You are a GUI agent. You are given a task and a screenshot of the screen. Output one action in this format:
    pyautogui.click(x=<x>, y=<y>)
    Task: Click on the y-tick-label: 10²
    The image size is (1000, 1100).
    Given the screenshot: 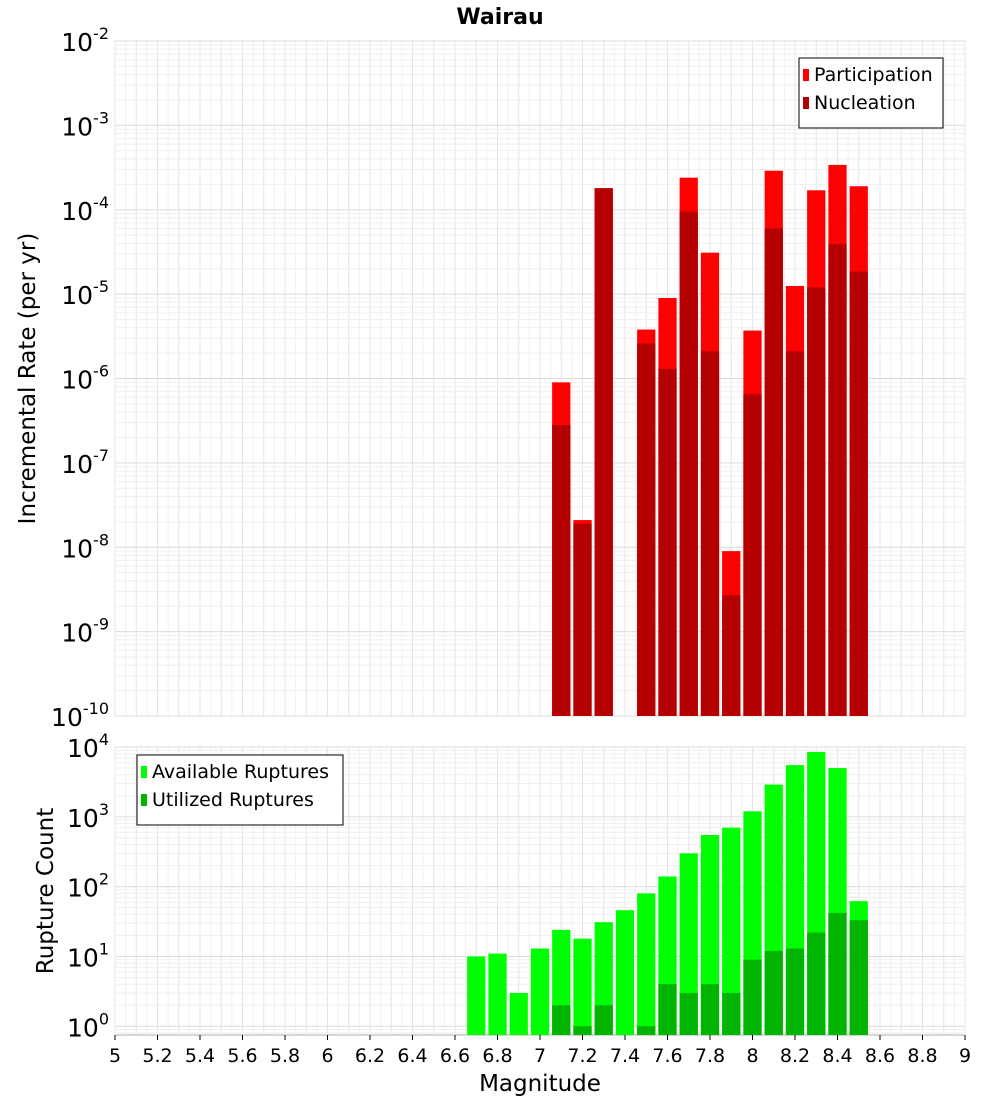 What is the action you would take?
    pyautogui.click(x=88, y=886)
    